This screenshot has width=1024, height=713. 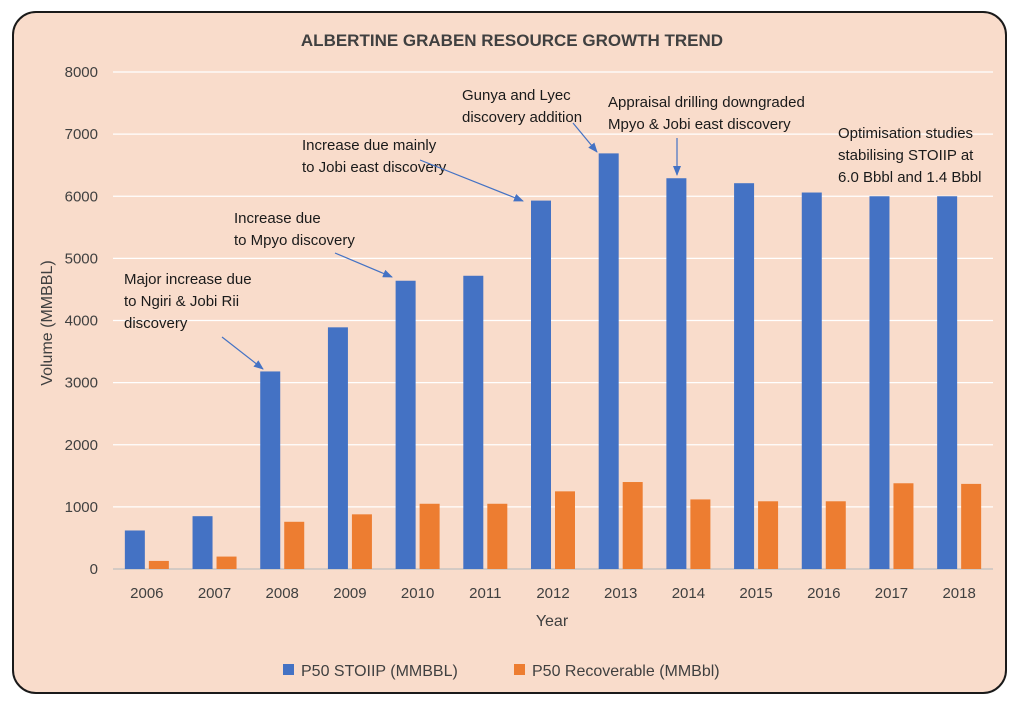 I want to click on y-tick-label: 7000, so click(x=81, y=134).